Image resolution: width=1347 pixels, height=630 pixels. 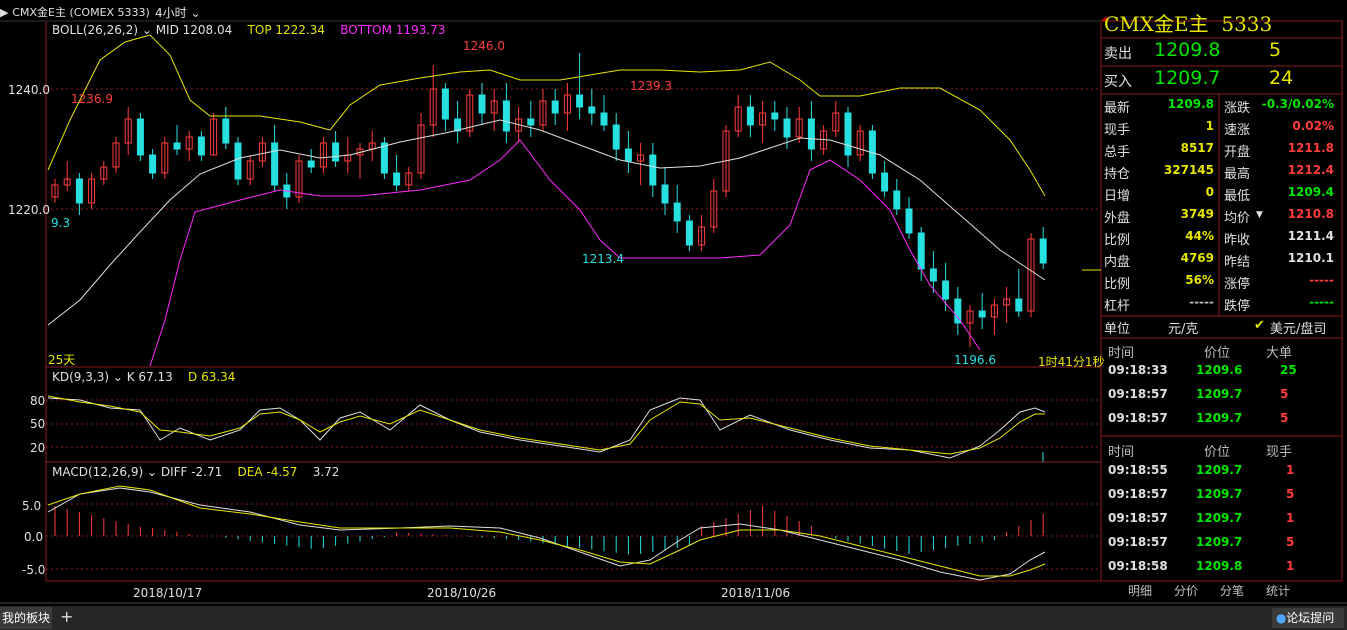 What do you see at coordinates (1222, 149) in the screenshot?
I see `quote-row: 总手 8517 开盘 1211.8` at bounding box center [1222, 149].